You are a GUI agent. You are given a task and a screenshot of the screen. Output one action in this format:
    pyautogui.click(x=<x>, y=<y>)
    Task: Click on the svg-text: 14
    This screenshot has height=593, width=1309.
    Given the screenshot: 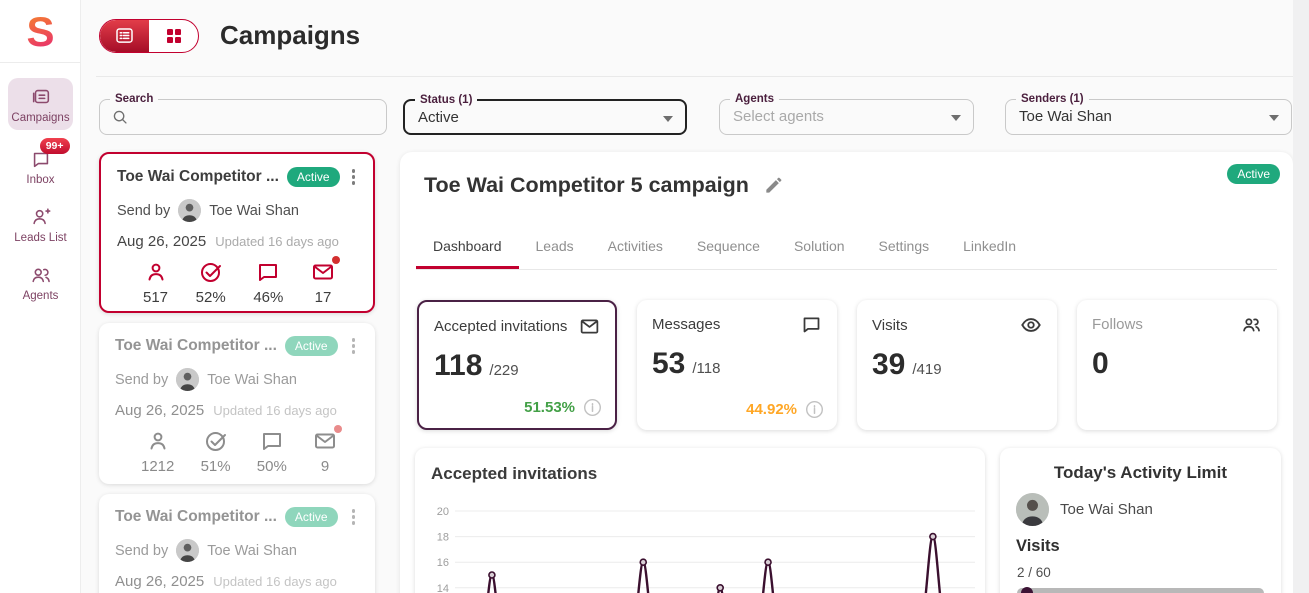 What is the action you would take?
    pyautogui.click(x=443, y=588)
    